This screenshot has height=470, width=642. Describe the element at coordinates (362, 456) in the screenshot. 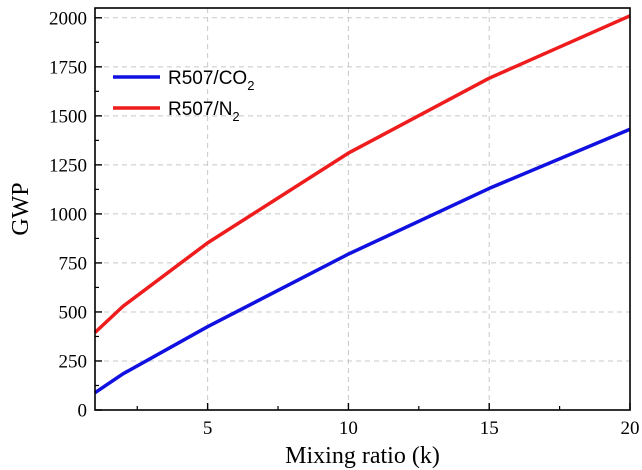

I see `x-axis-title: Mixing ratio (k)` at that location.